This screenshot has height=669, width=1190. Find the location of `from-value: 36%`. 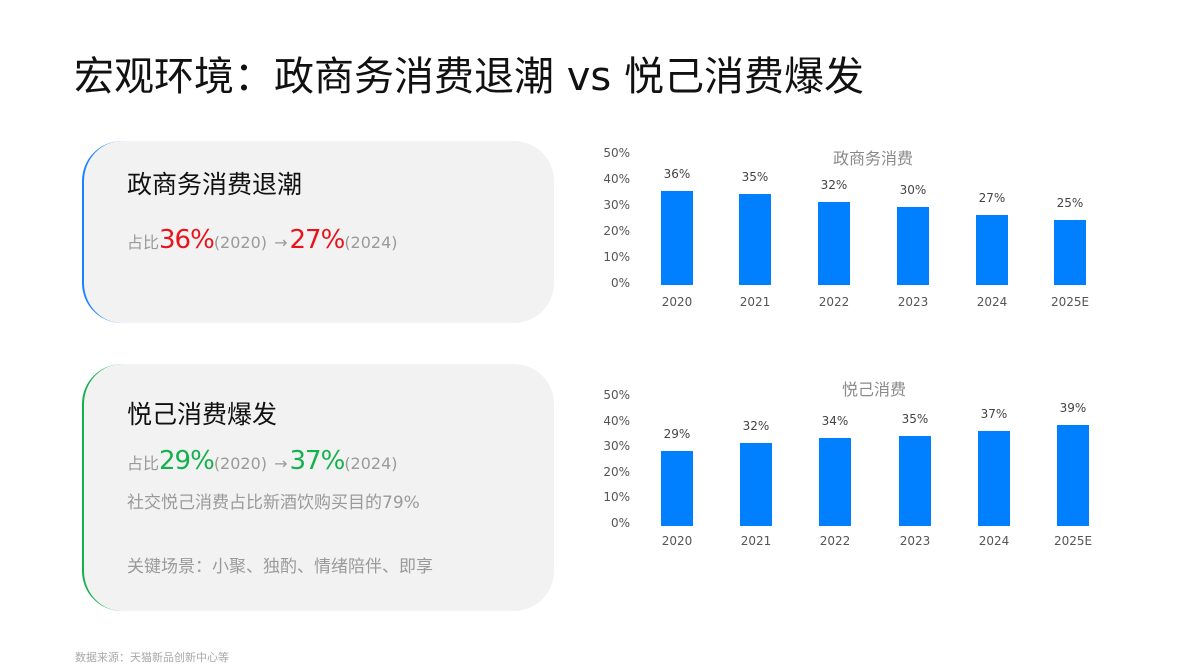

from-value: 36% is located at coordinates (187, 240).